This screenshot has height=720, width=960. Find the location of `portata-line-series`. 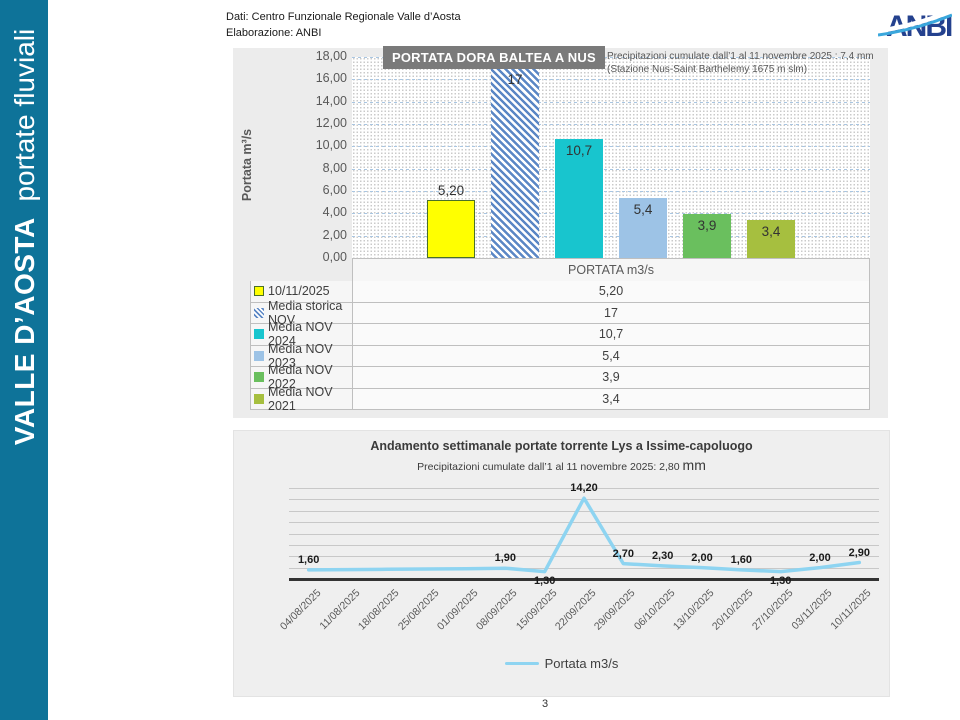

portata-line-series is located at coordinates (584, 535).